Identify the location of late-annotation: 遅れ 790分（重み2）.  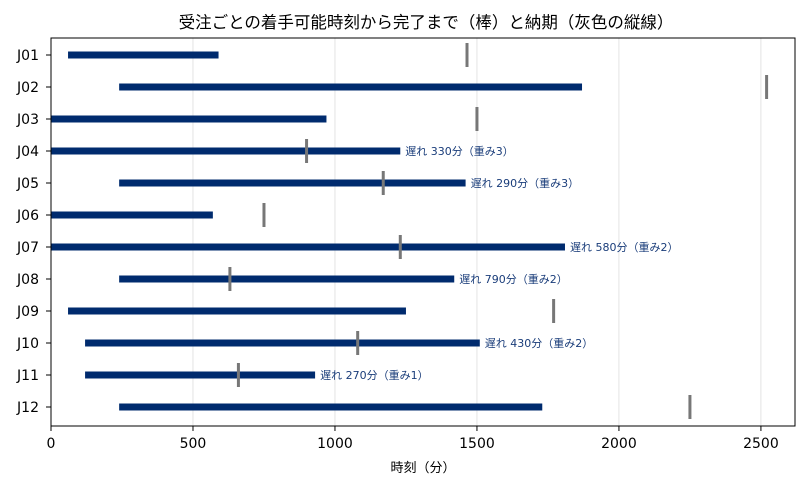
(513, 279).